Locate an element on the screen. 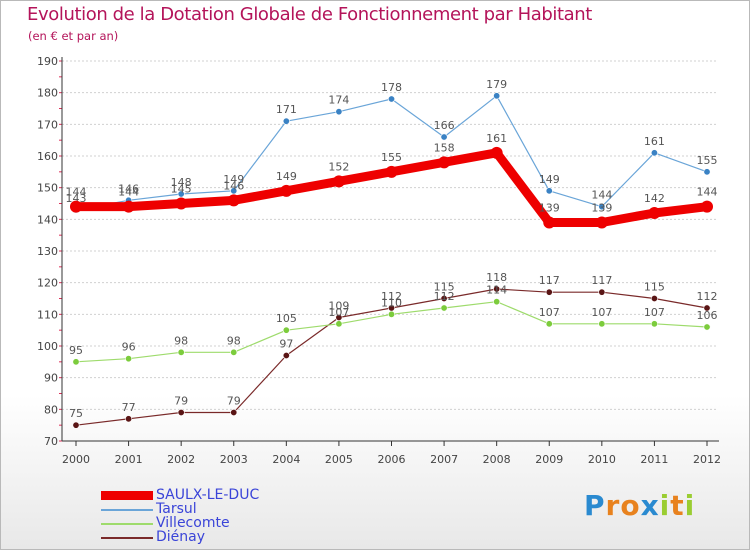  y-tick-label: 150 is located at coordinates (47, 188).